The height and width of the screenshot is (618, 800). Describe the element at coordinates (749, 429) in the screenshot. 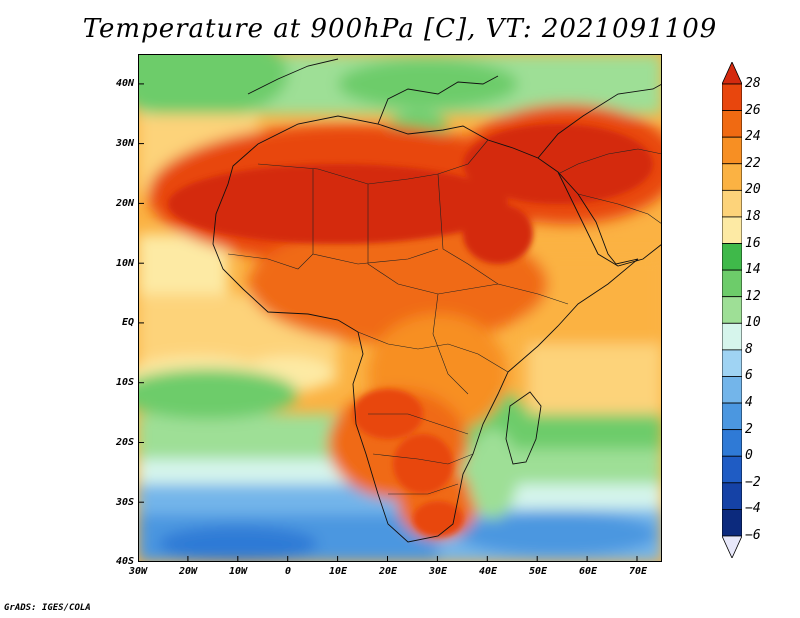

I see `colorbar-label: 2` at that location.